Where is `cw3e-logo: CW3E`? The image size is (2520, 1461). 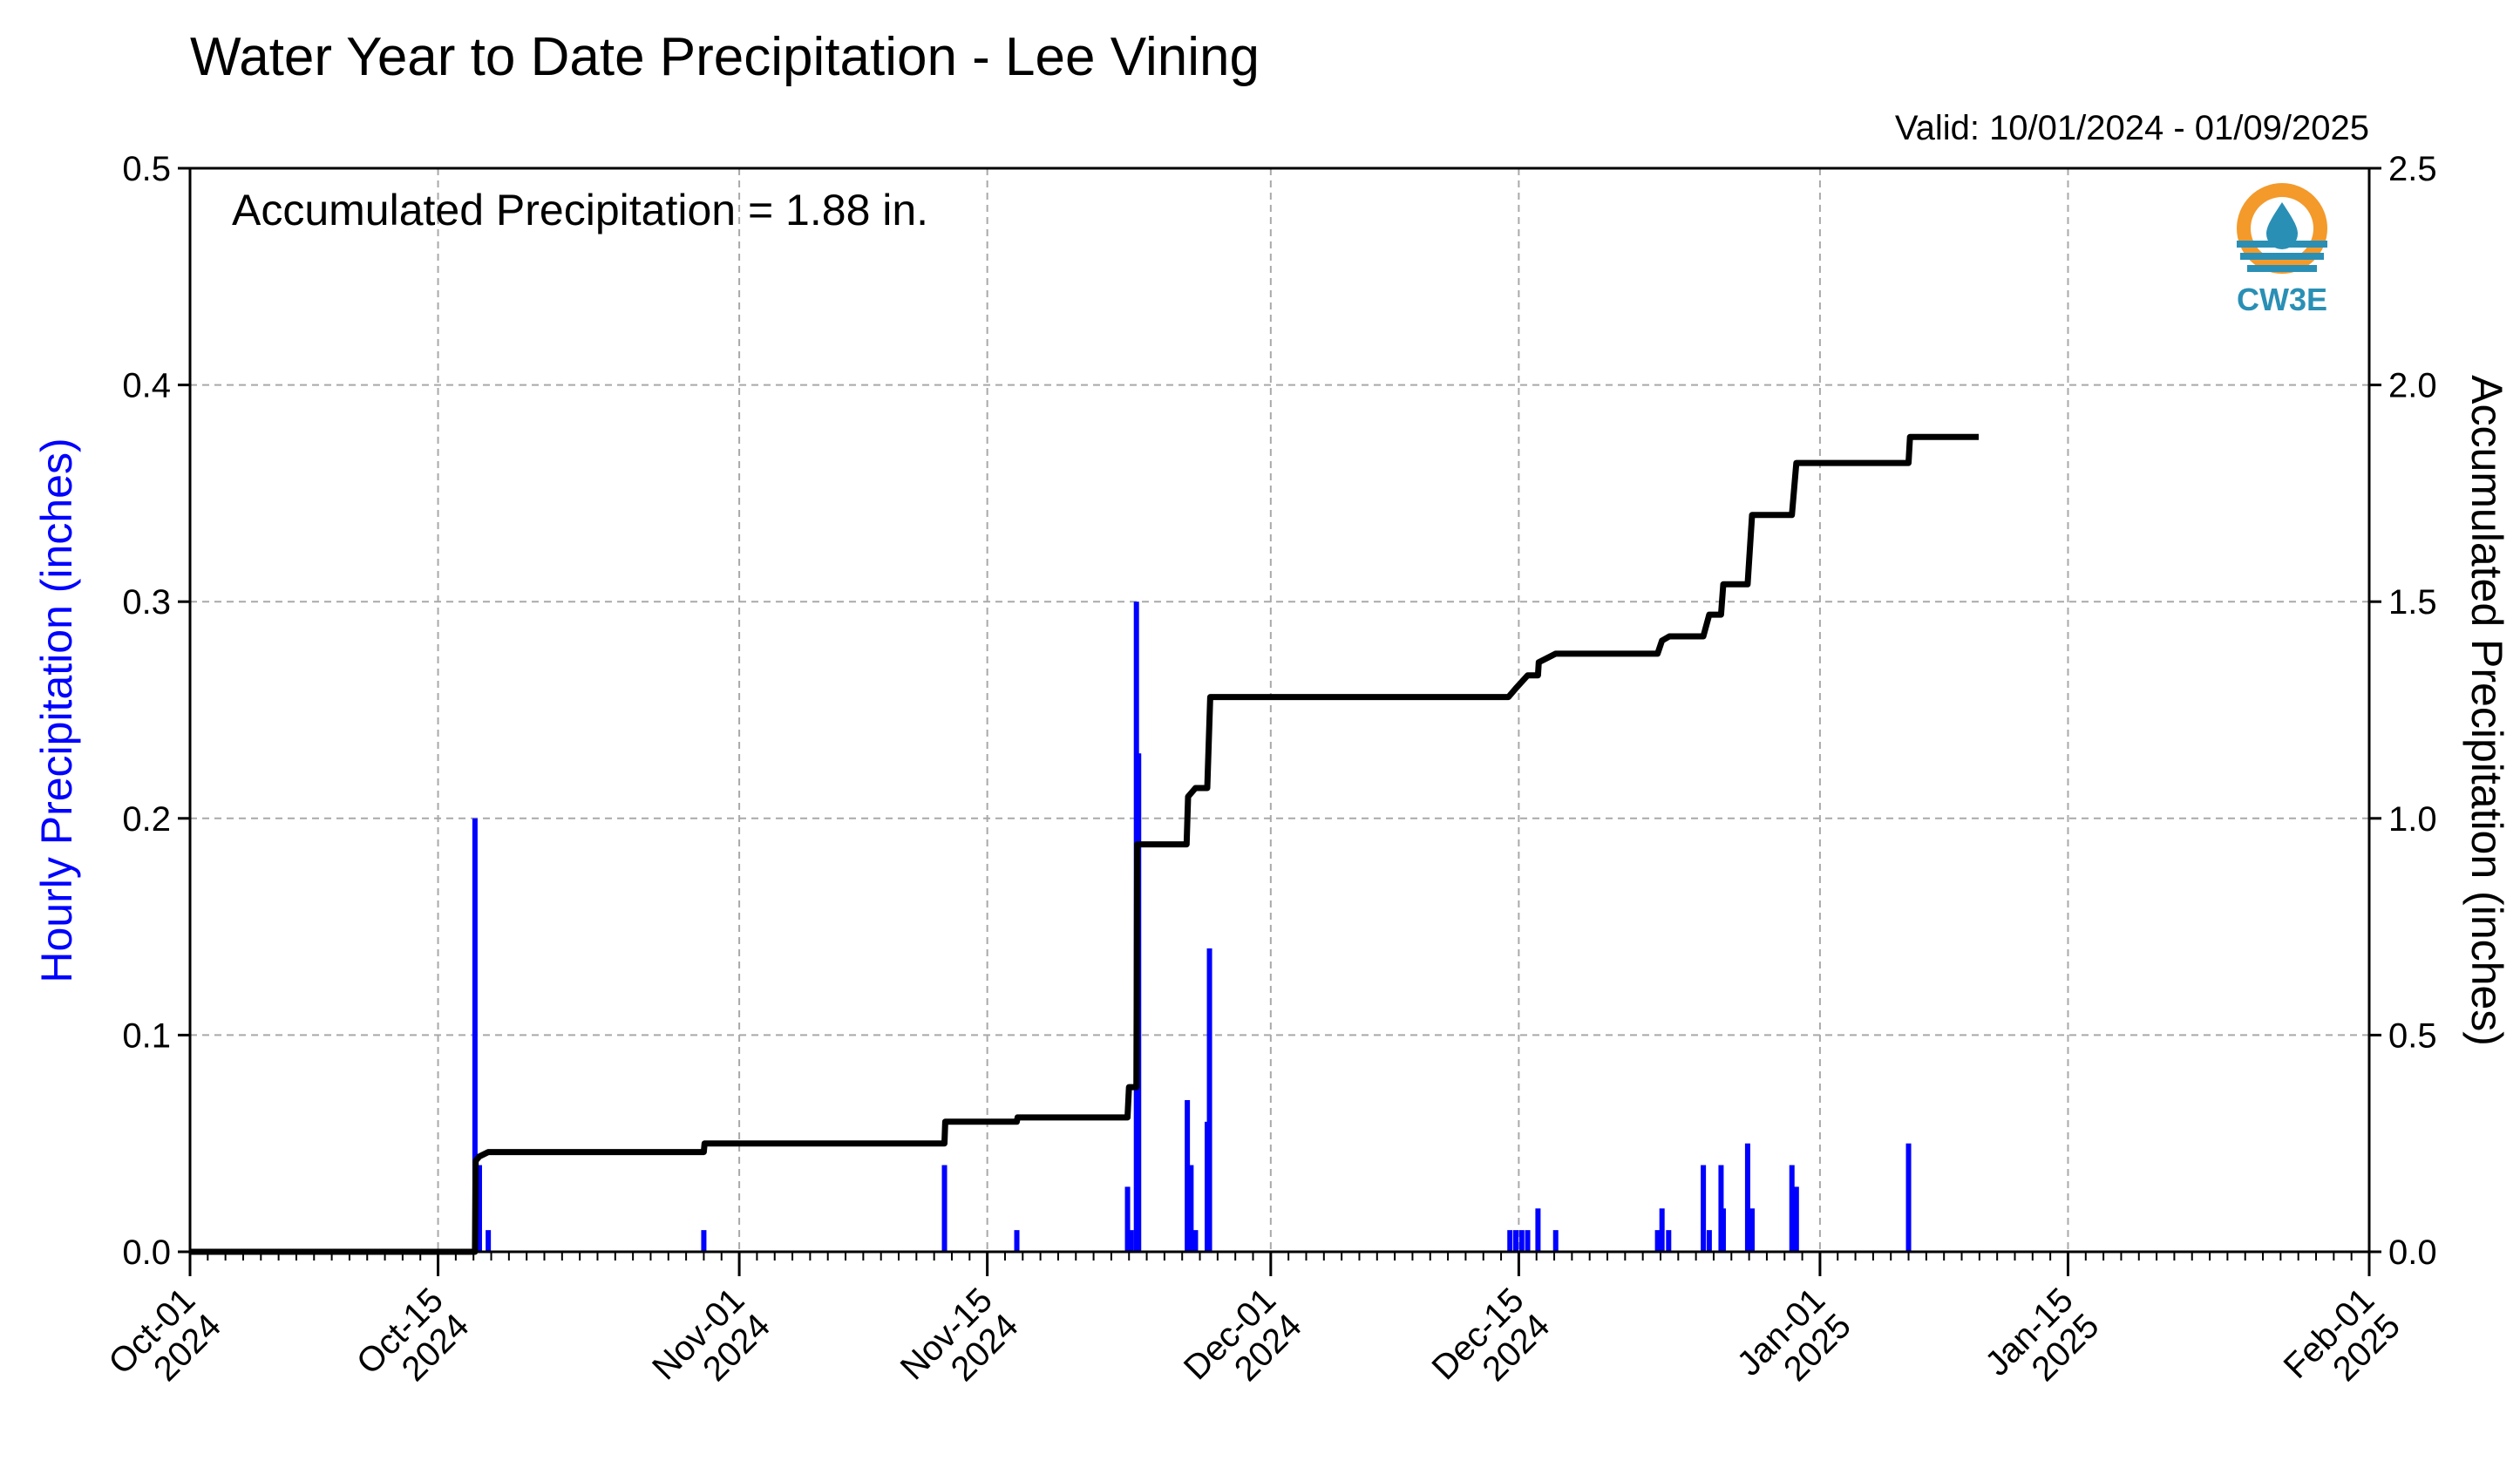
cw3e-logo: CW3E is located at coordinates (2282, 250).